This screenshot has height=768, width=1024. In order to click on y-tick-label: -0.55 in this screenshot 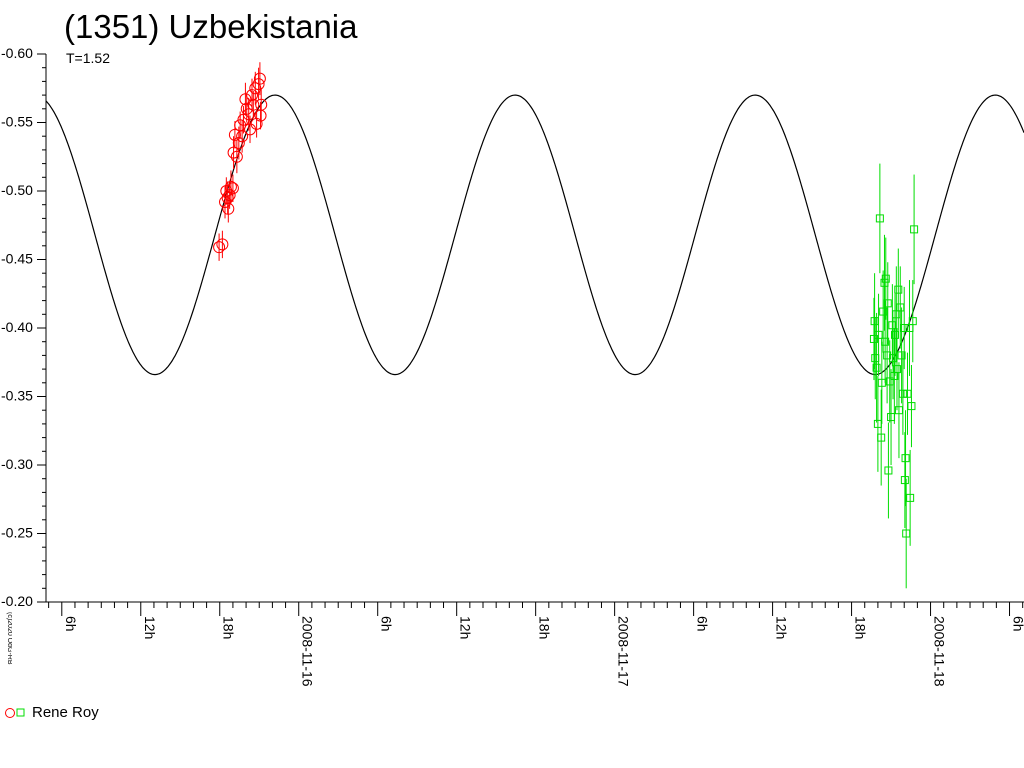, I will do `click(17, 122)`.